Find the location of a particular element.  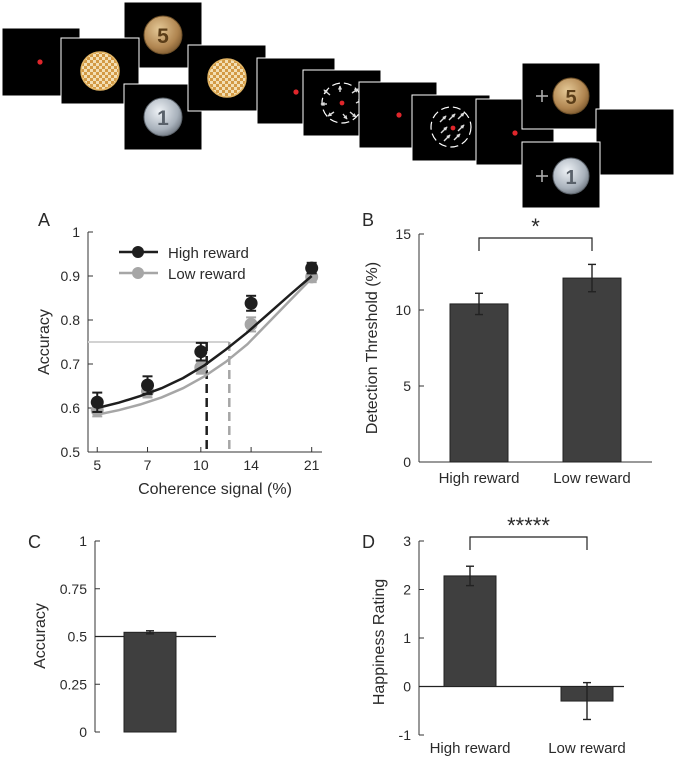

x-tick-label: 10 is located at coordinates (201, 465).